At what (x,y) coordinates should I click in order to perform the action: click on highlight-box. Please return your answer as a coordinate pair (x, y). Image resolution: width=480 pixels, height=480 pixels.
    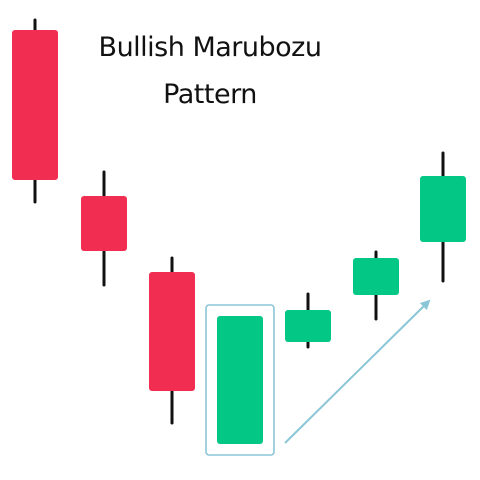
    Looking at the image, I should click on (240, 380).